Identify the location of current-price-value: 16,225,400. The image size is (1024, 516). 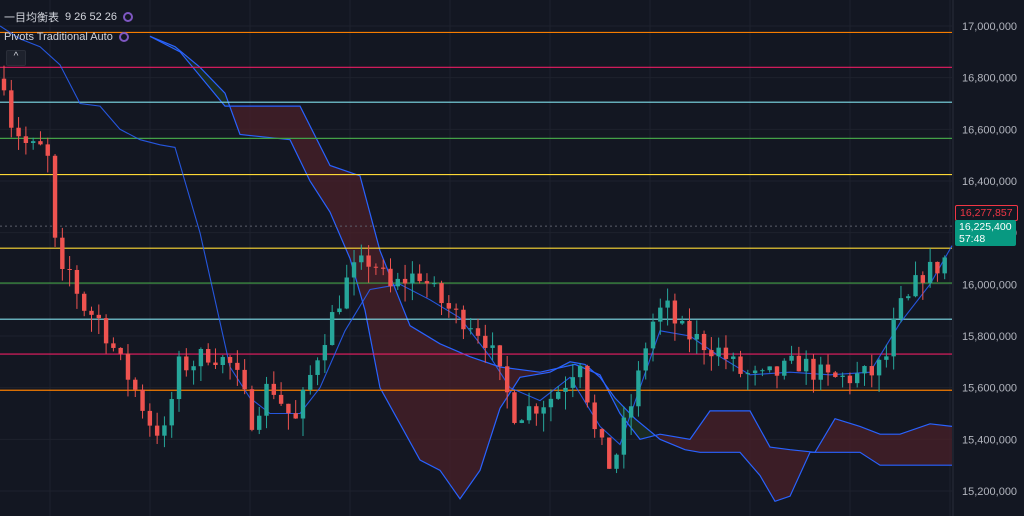
(985, 227).